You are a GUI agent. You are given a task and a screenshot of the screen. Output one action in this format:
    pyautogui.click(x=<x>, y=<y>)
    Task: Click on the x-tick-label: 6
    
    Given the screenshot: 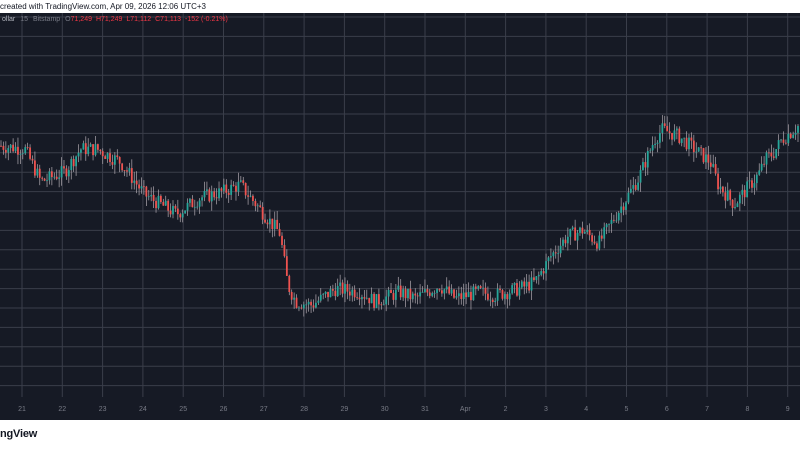 What is the action you would take?
    pyautogui.click(x=667, y=409)
    